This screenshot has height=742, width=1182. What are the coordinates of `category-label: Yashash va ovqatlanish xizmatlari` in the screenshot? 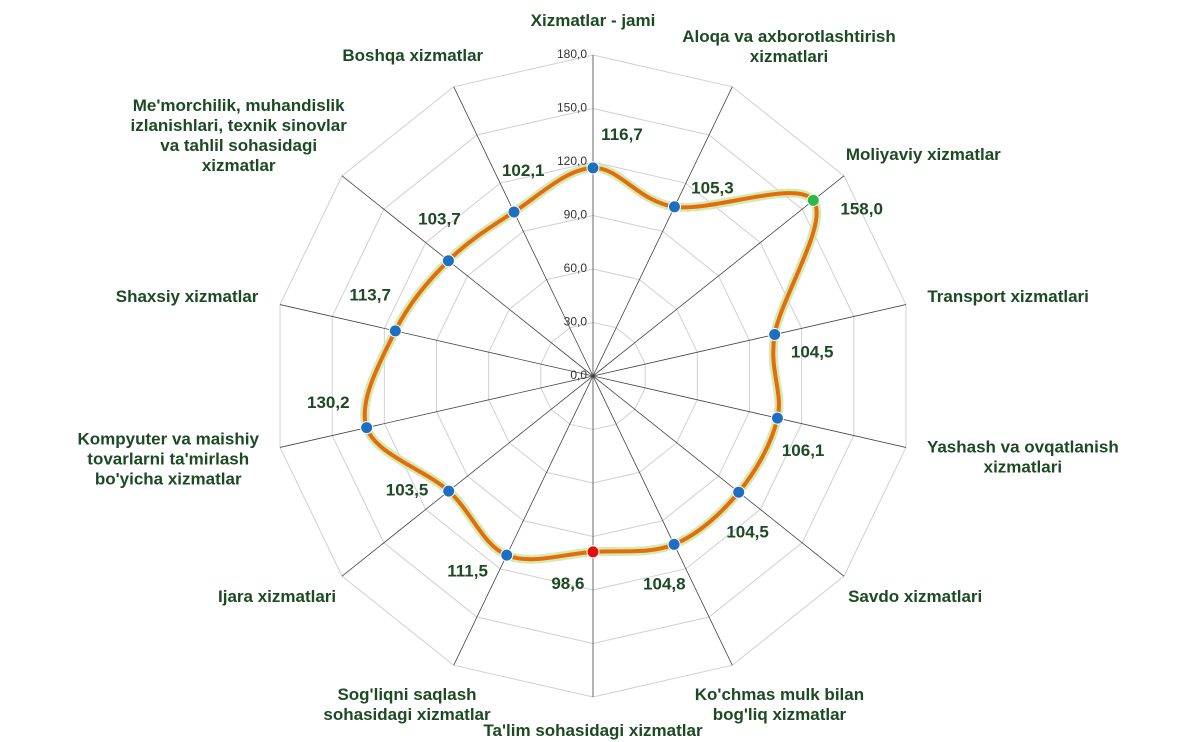 It's located at (1022, 457).